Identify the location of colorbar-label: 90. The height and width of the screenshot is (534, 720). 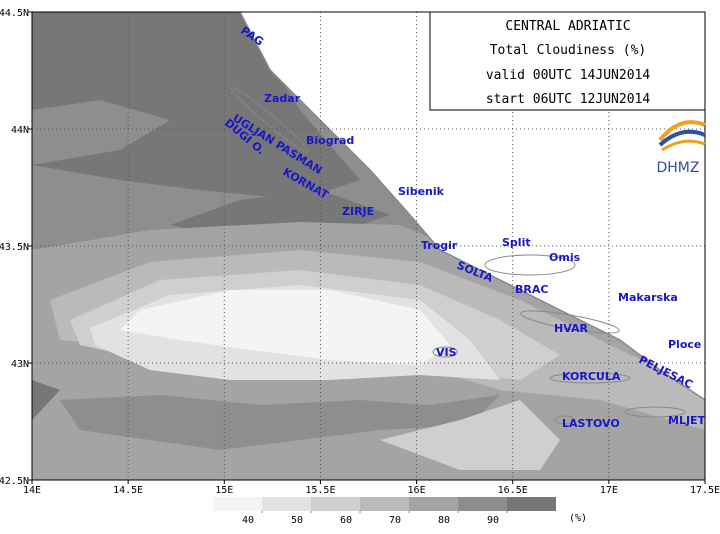
(493, 520).